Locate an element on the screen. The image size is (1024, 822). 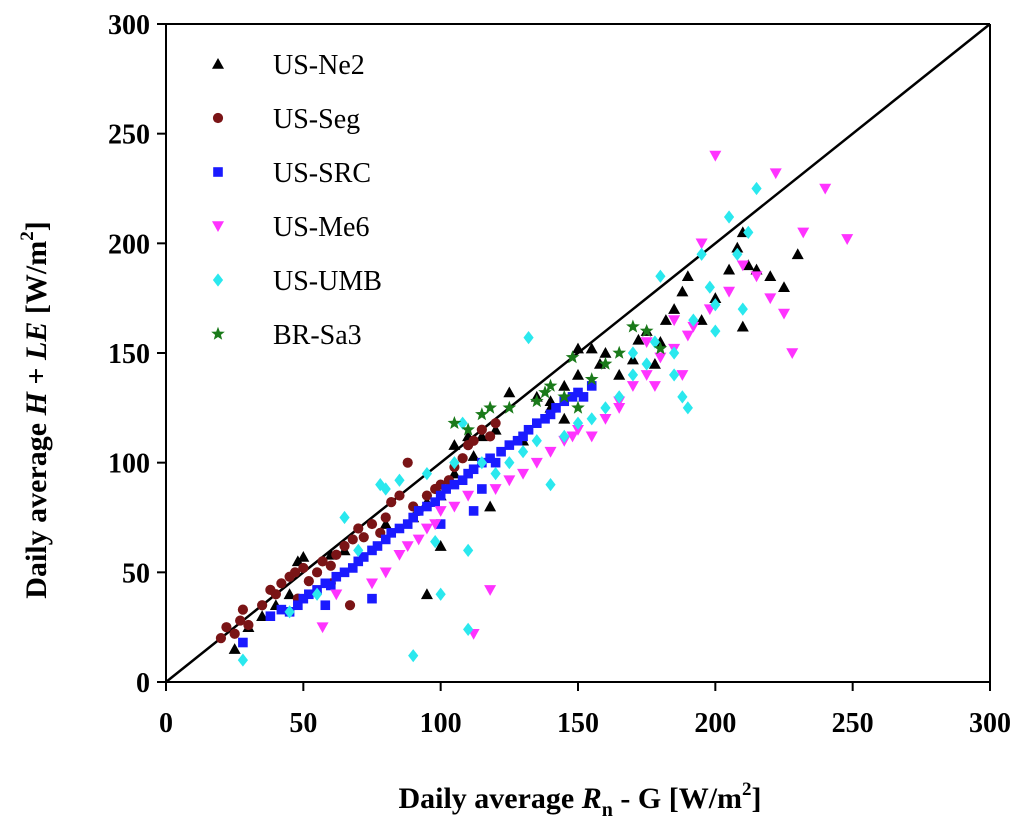
y-tick-label: 250 is located at coordinates (129, 135).